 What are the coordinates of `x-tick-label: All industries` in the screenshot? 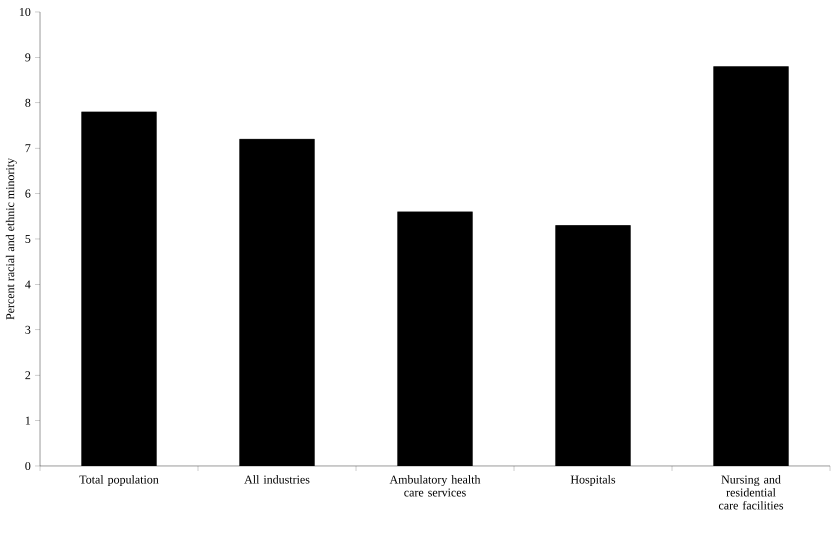 It's located at (277, 479).